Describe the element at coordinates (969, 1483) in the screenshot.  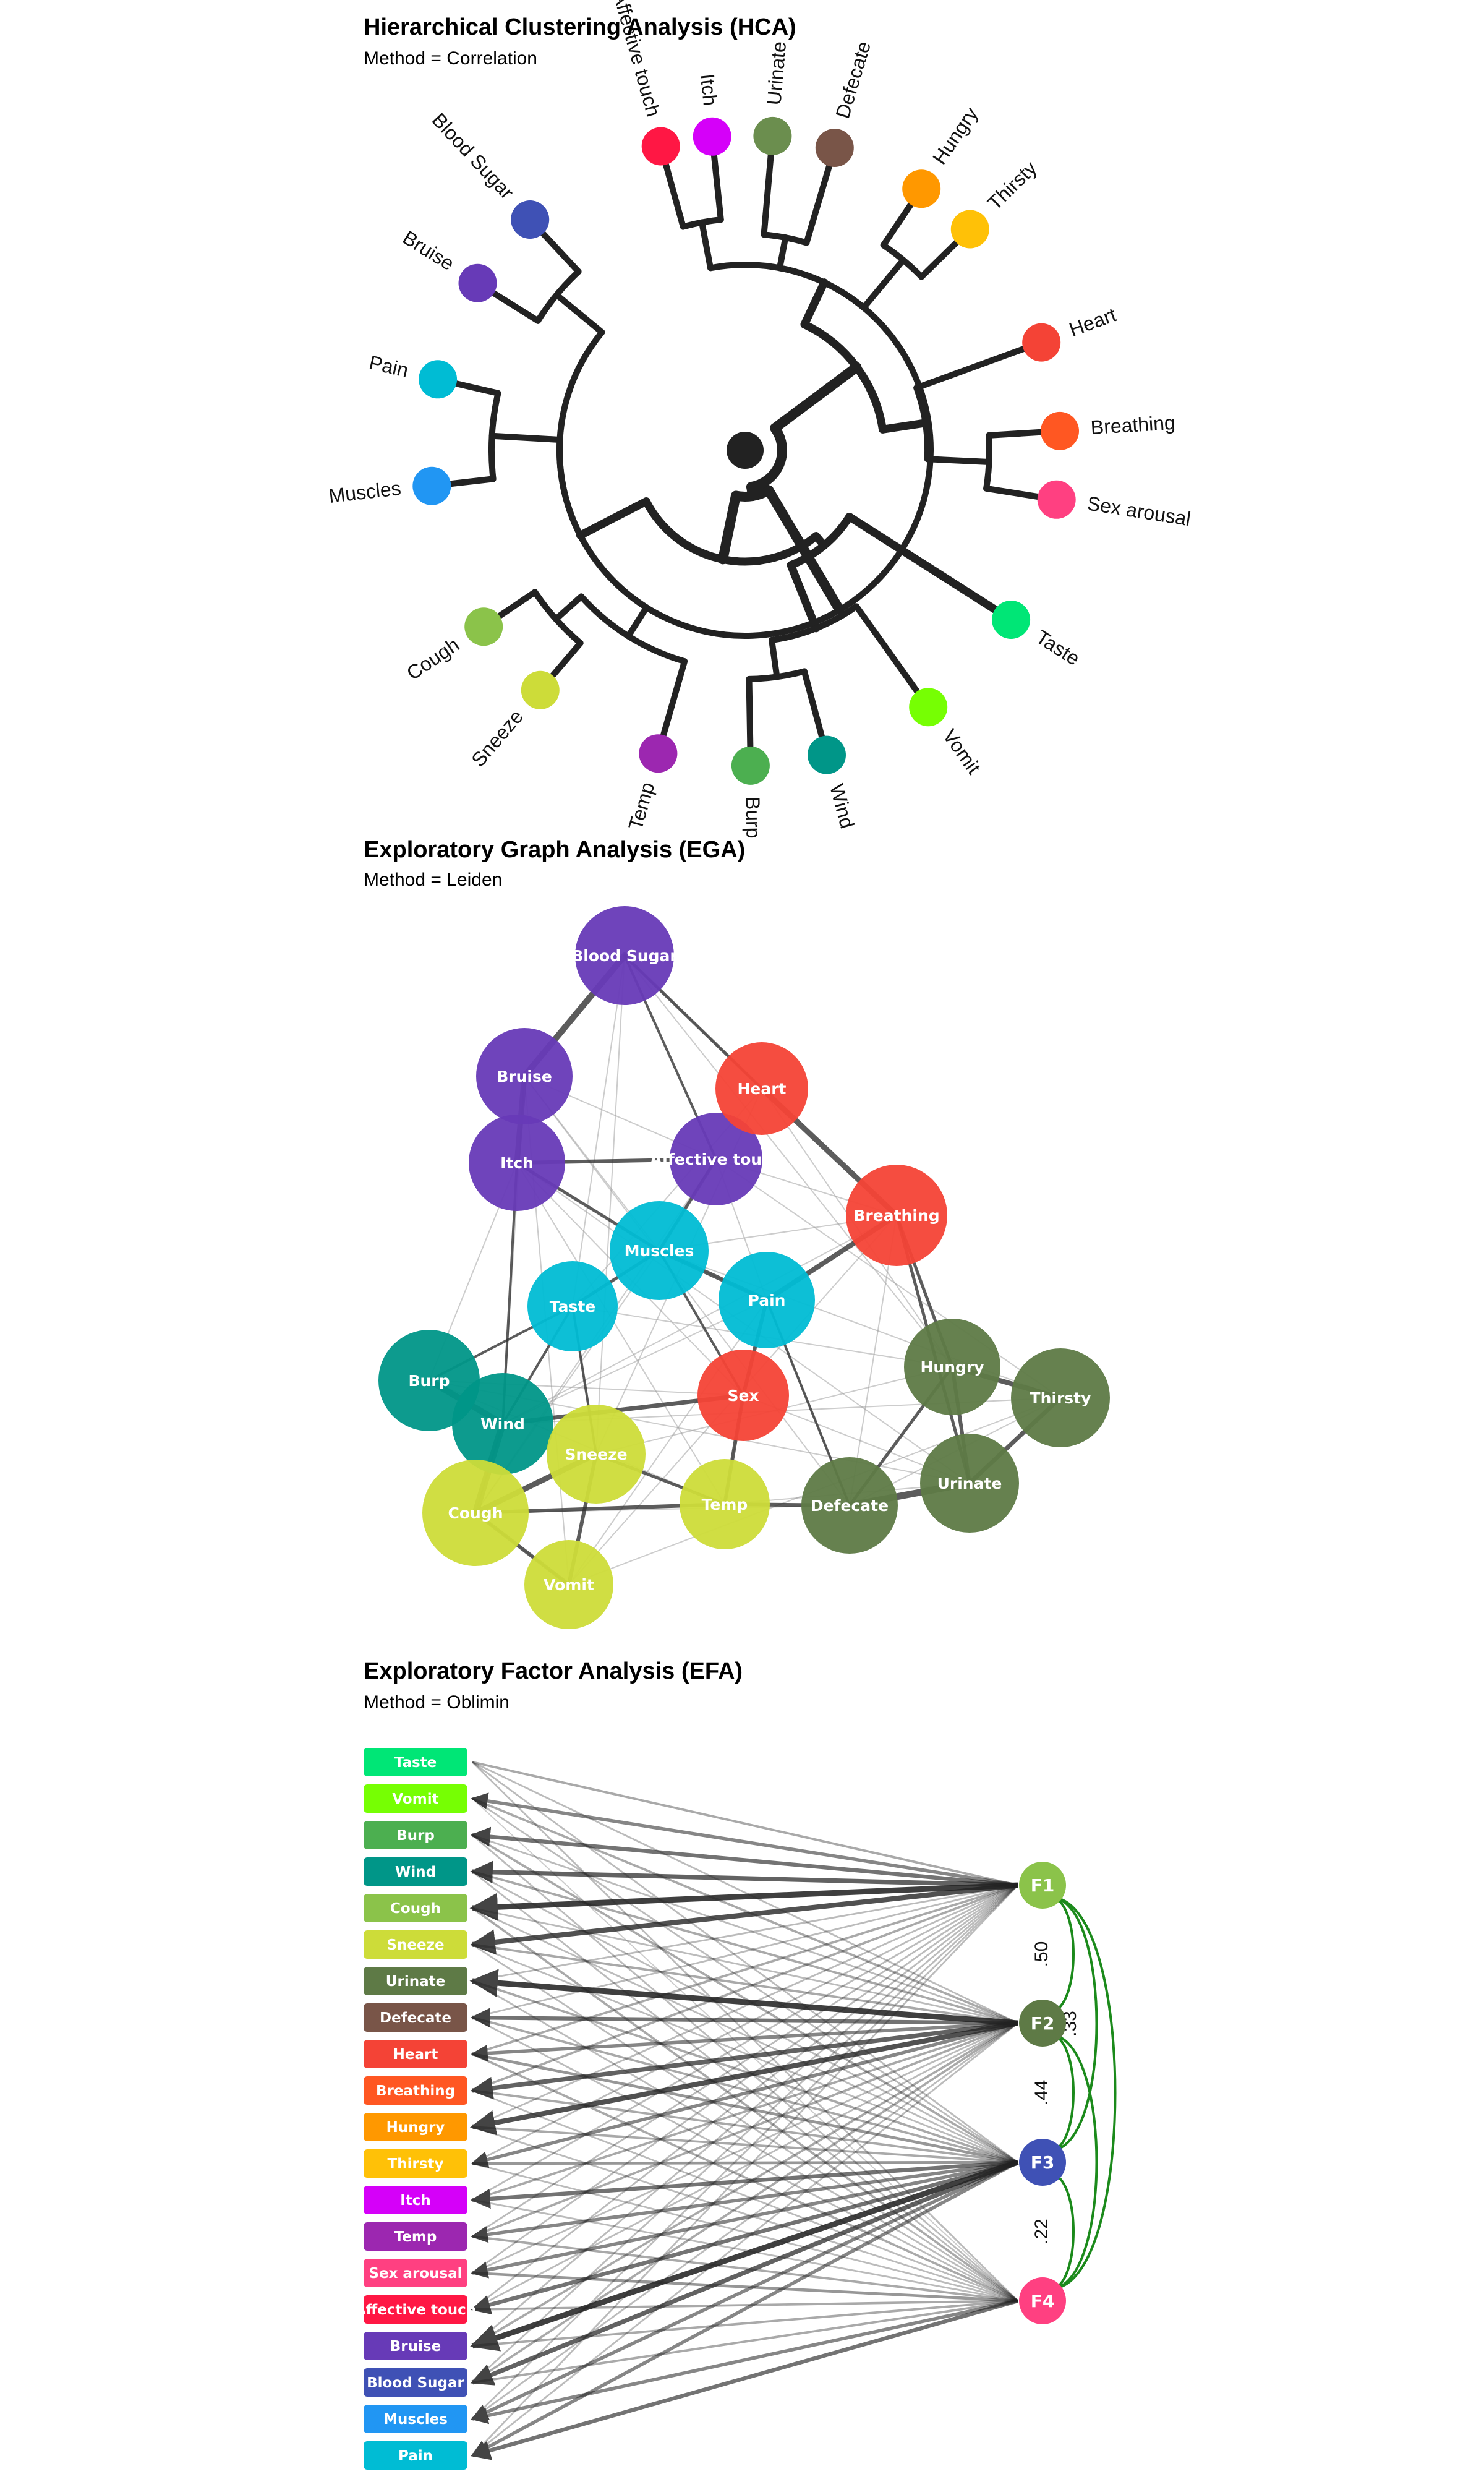
I see `ega-node-urinate` at that location.